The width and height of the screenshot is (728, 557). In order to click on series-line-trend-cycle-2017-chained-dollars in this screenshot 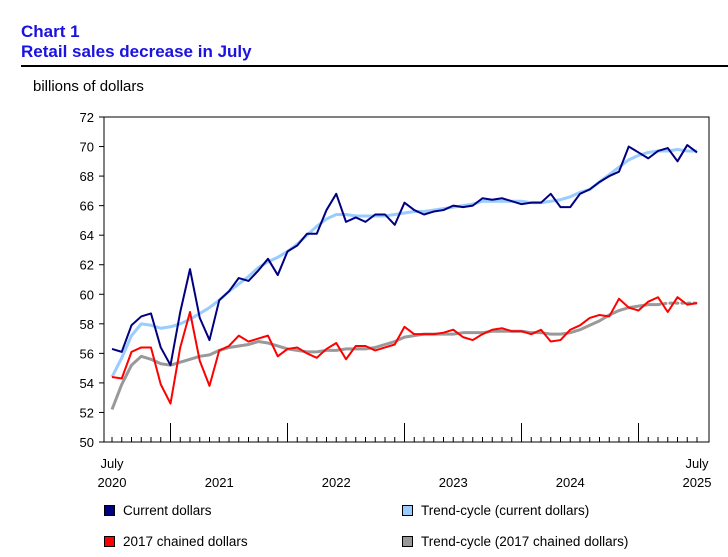, I will do `click(384, 357)`.